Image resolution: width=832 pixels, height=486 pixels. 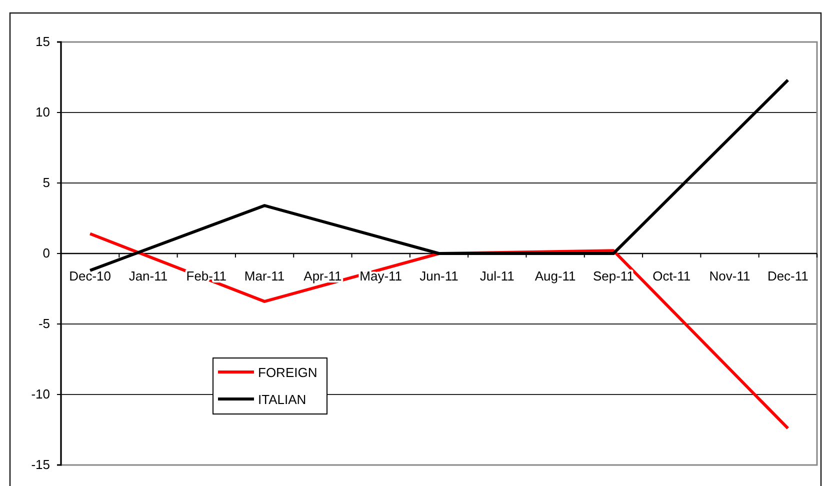 What do you see at coordinates (288, 372) in the screenshot?
I see `legend-label: FOREIGN` at bounding box center [288, 372].